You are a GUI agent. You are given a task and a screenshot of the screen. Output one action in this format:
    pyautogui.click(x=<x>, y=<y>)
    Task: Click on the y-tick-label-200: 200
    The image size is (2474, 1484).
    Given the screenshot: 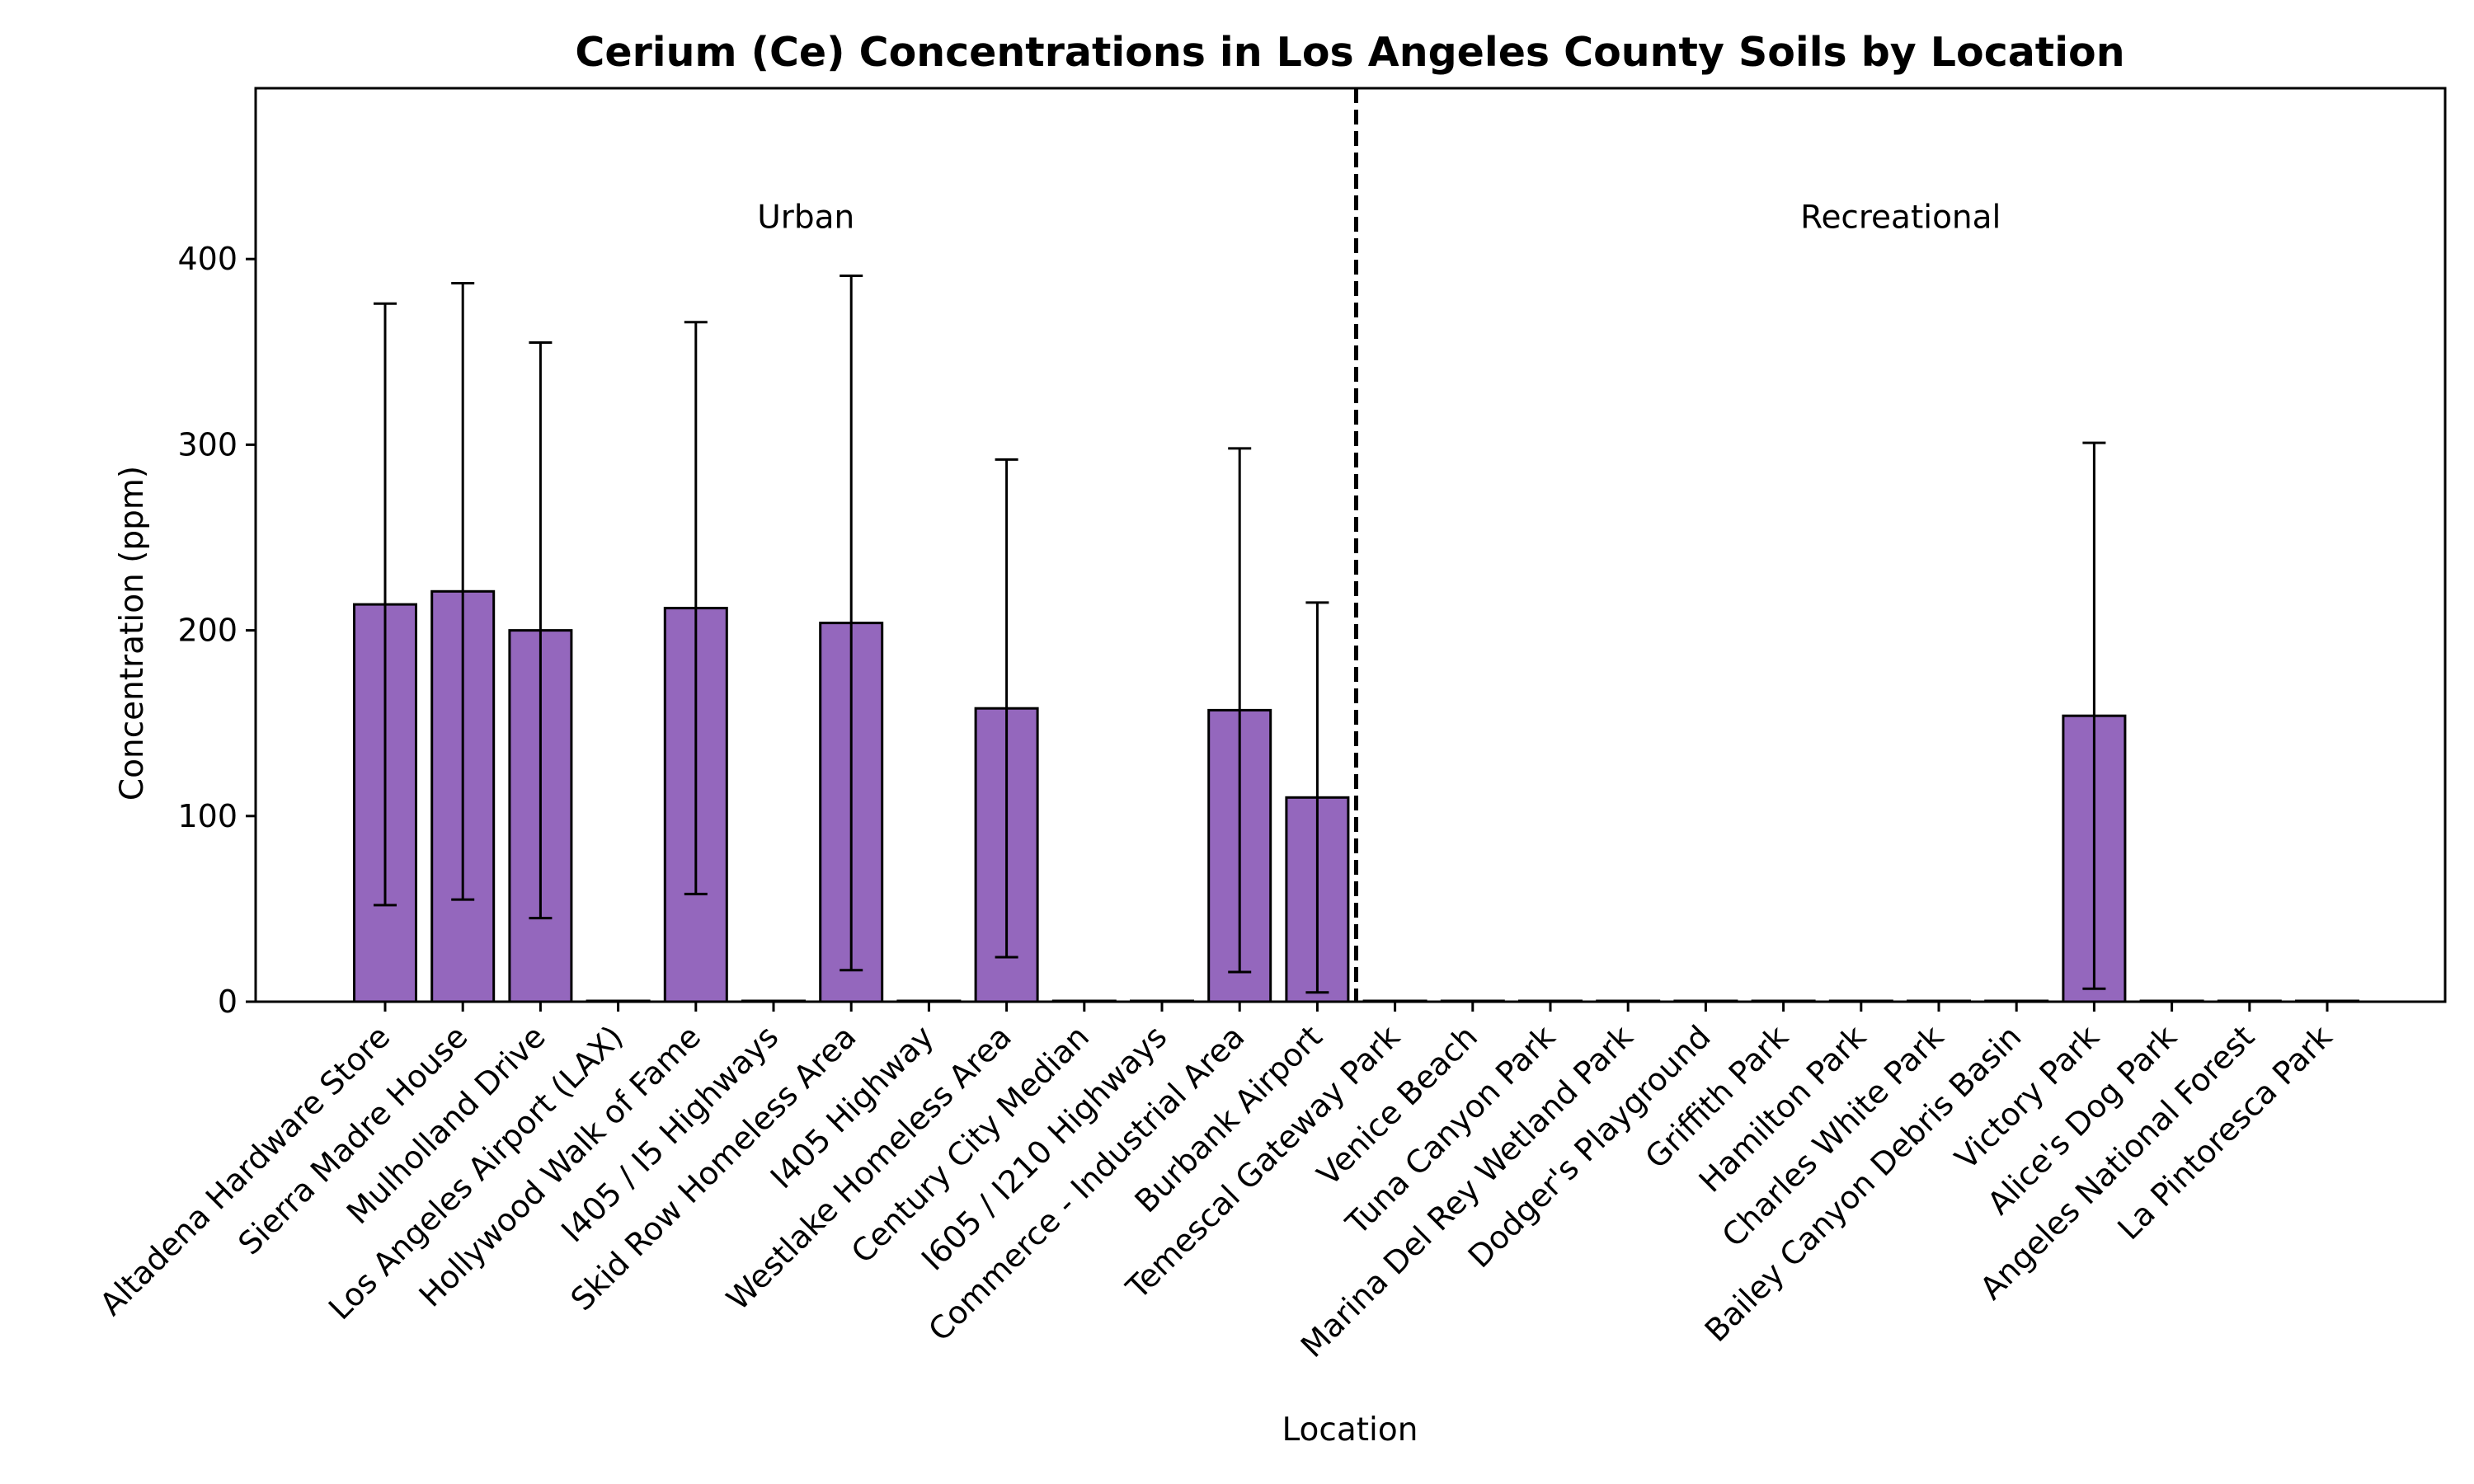 What is the action you would take?
    pyautogui.click(x=207, y=631)
    